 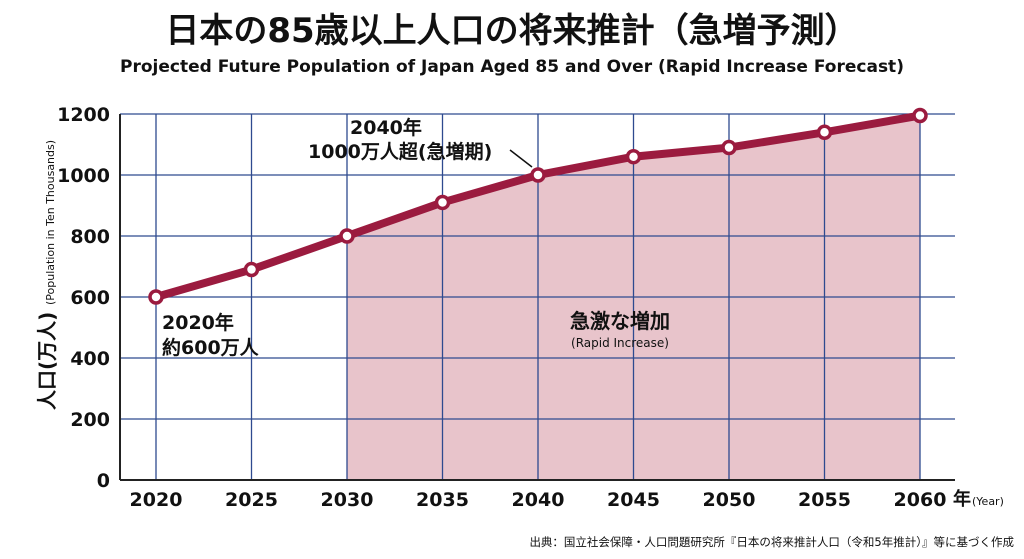 What do you see at coordinates (83, 176) in the screenshot?
I see `y-tick-label: 1000` at bounding box center [83, 176].